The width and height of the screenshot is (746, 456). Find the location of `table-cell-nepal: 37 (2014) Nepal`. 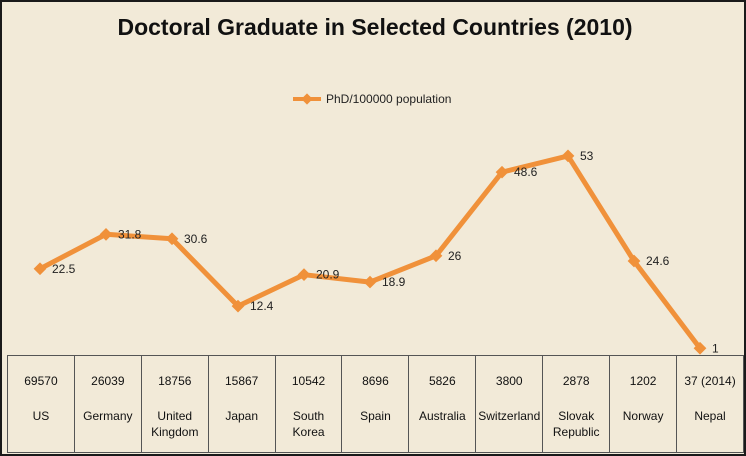

table-cell-nepal: 37 (2014) Nepal is located at coordinates (710, 404).